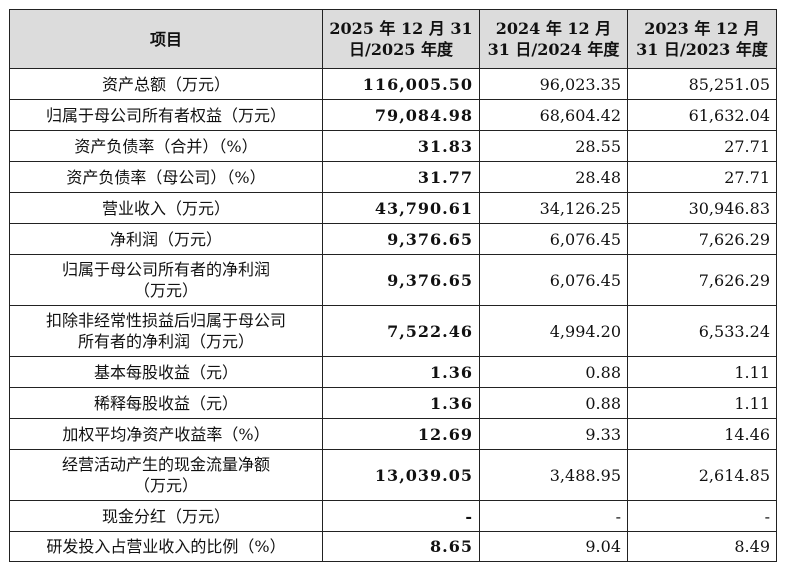 Image resolution: width=785 pixels, height=585 pixels. Describe the element at coordinates (401, 546) in the screenshot. I see `value-2025: 8.65` at that location.